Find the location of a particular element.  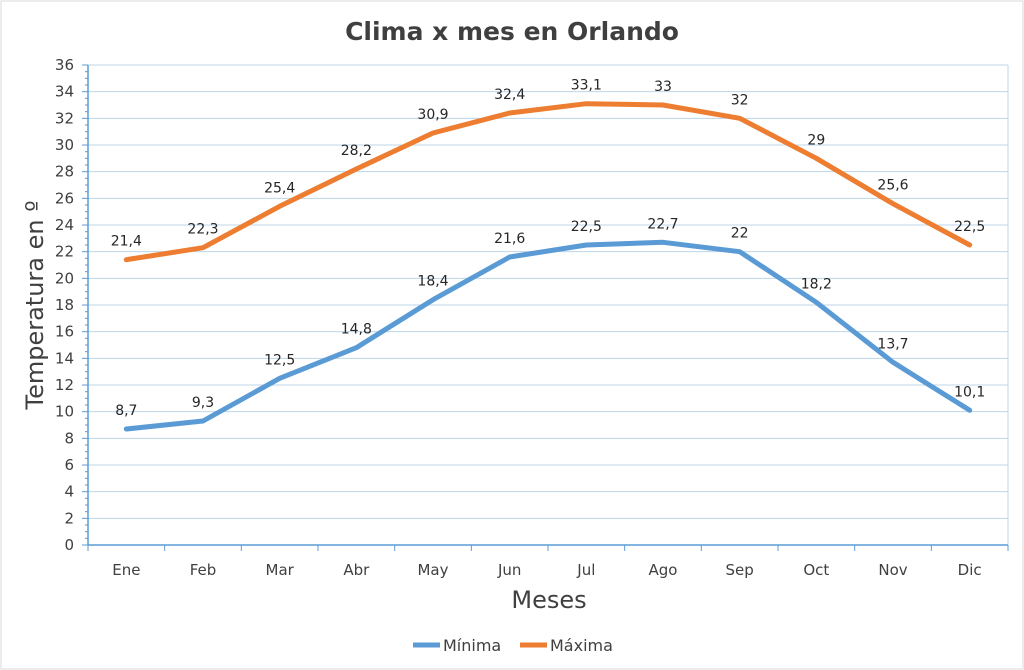

y-tick-label: 10 is located at coordinates (64, 412).